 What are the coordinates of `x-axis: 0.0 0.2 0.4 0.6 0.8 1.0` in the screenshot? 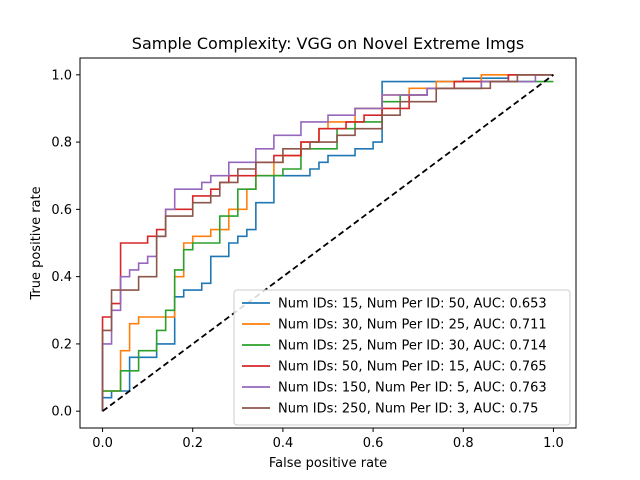 It's located at (328, 439).